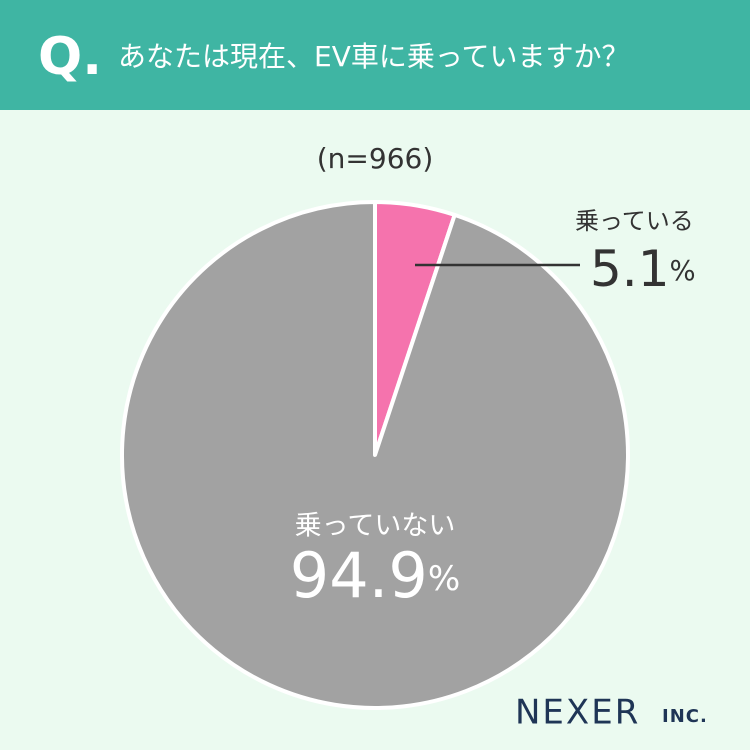  I want to click on header-band, so click(375, 55).